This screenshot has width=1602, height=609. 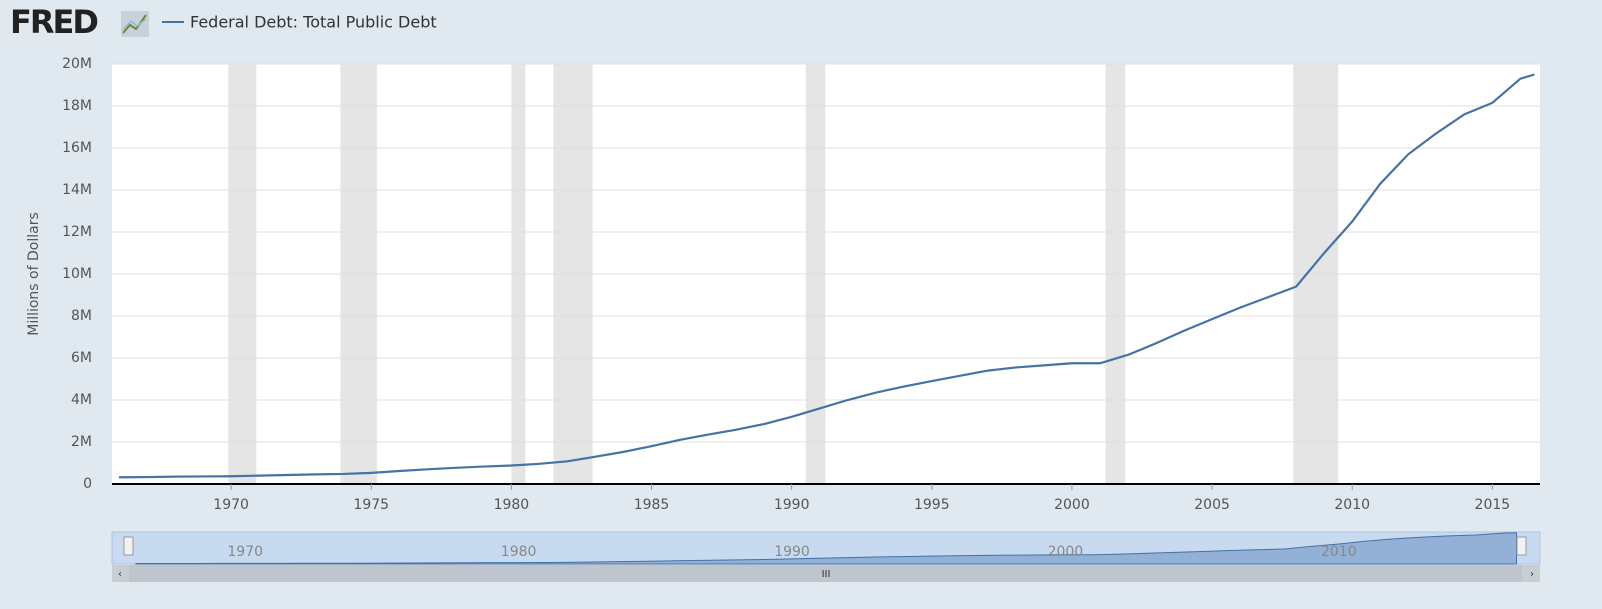 I want to click on y-axis-label: Millions of Dollars, so click(x=34, y=274).